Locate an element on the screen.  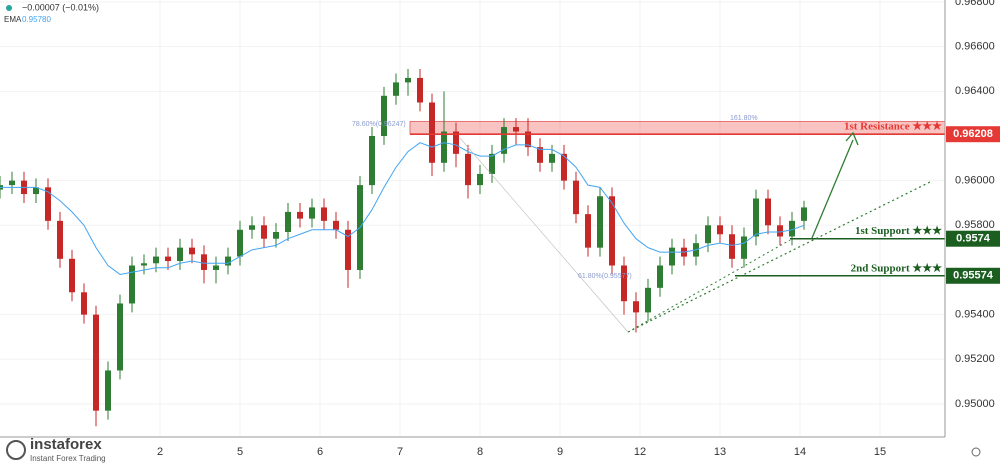
settings-icon is located at coordinates (976, 452).